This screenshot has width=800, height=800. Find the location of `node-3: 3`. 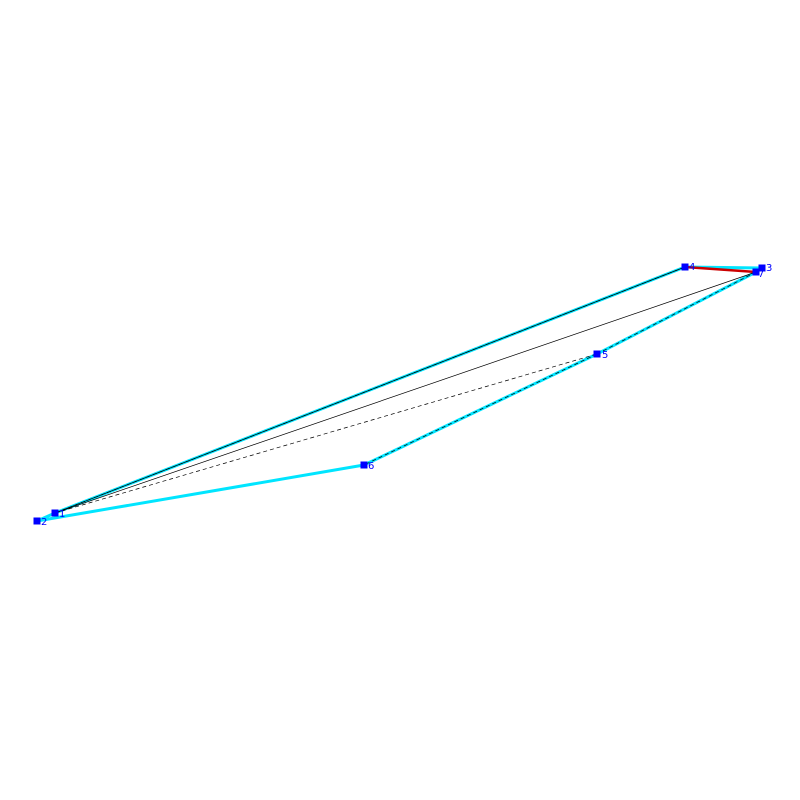

node-3: 3 is located at coordinates (765, 268).